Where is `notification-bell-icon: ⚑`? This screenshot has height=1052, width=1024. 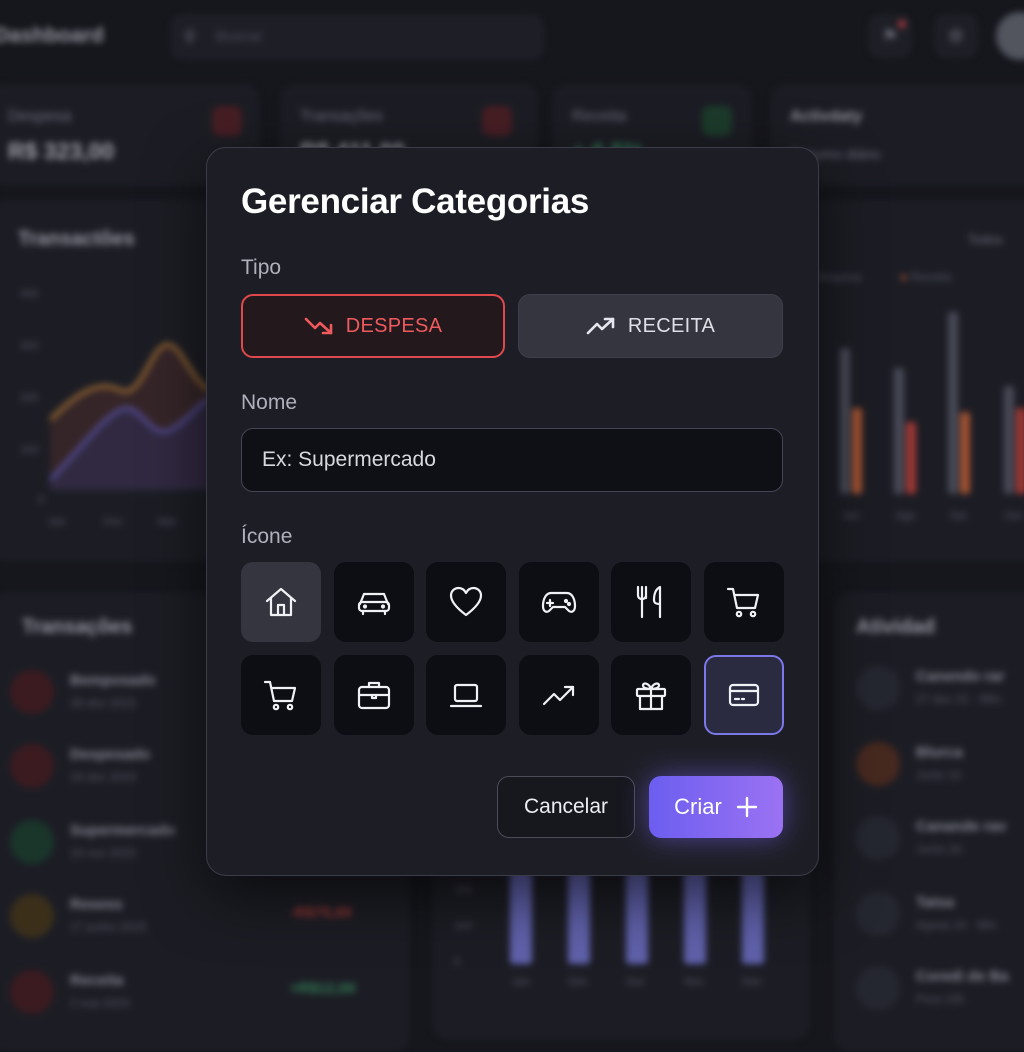
notification-bell-icon: ⚑ is located at coordinates (890, 36).